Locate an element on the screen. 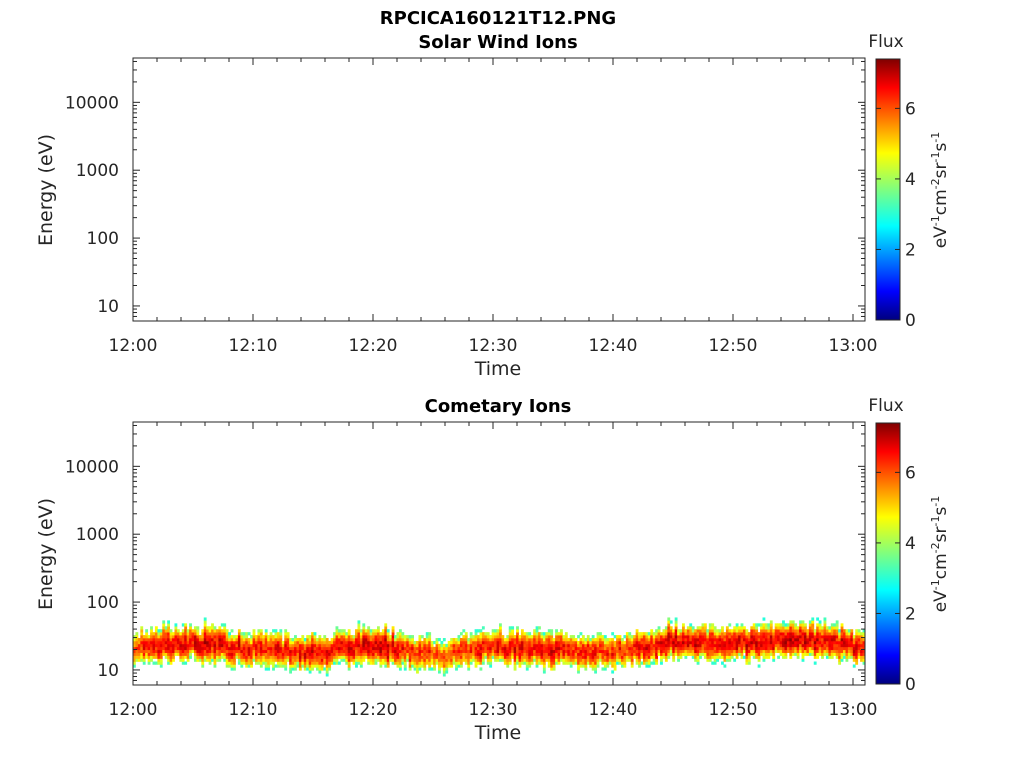 Image resolution: width=1024 pixels, height=768 pixels. x-tick-label: 13:00 is located at coordinates (853, 710).